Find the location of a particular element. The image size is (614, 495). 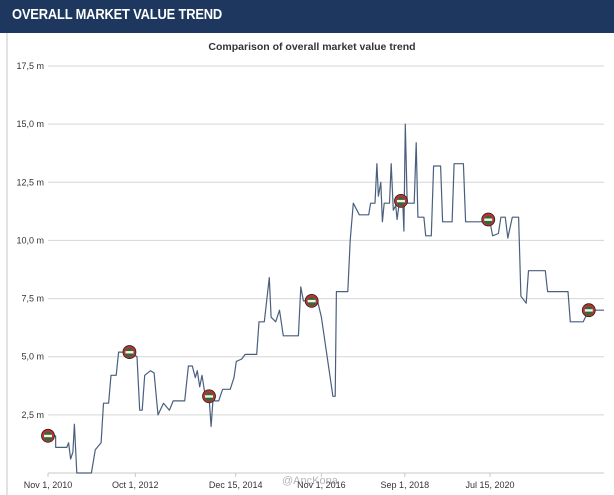

y-tick-label: 12,5 m is located at coordinates (30, 182).